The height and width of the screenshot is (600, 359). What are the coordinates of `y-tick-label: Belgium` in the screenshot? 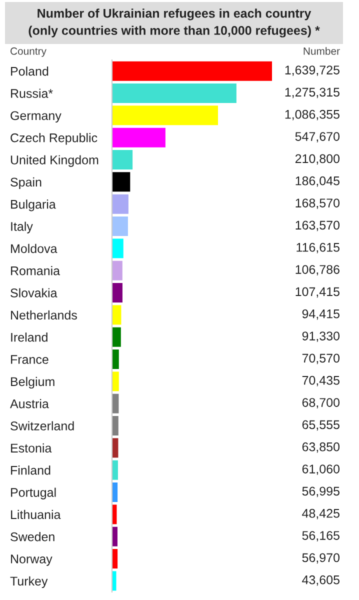 It's located at (32, 382).